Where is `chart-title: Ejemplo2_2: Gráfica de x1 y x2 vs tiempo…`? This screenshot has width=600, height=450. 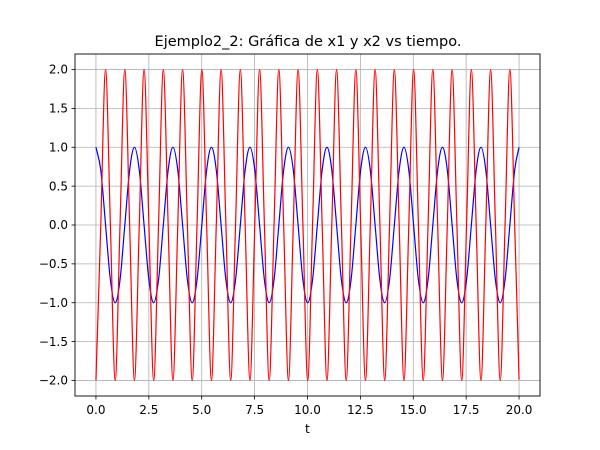
chart-title: Ejemplo2_2: Gráfica de x1 y x2 vs tiempo… is located at coordinates (308, 42).